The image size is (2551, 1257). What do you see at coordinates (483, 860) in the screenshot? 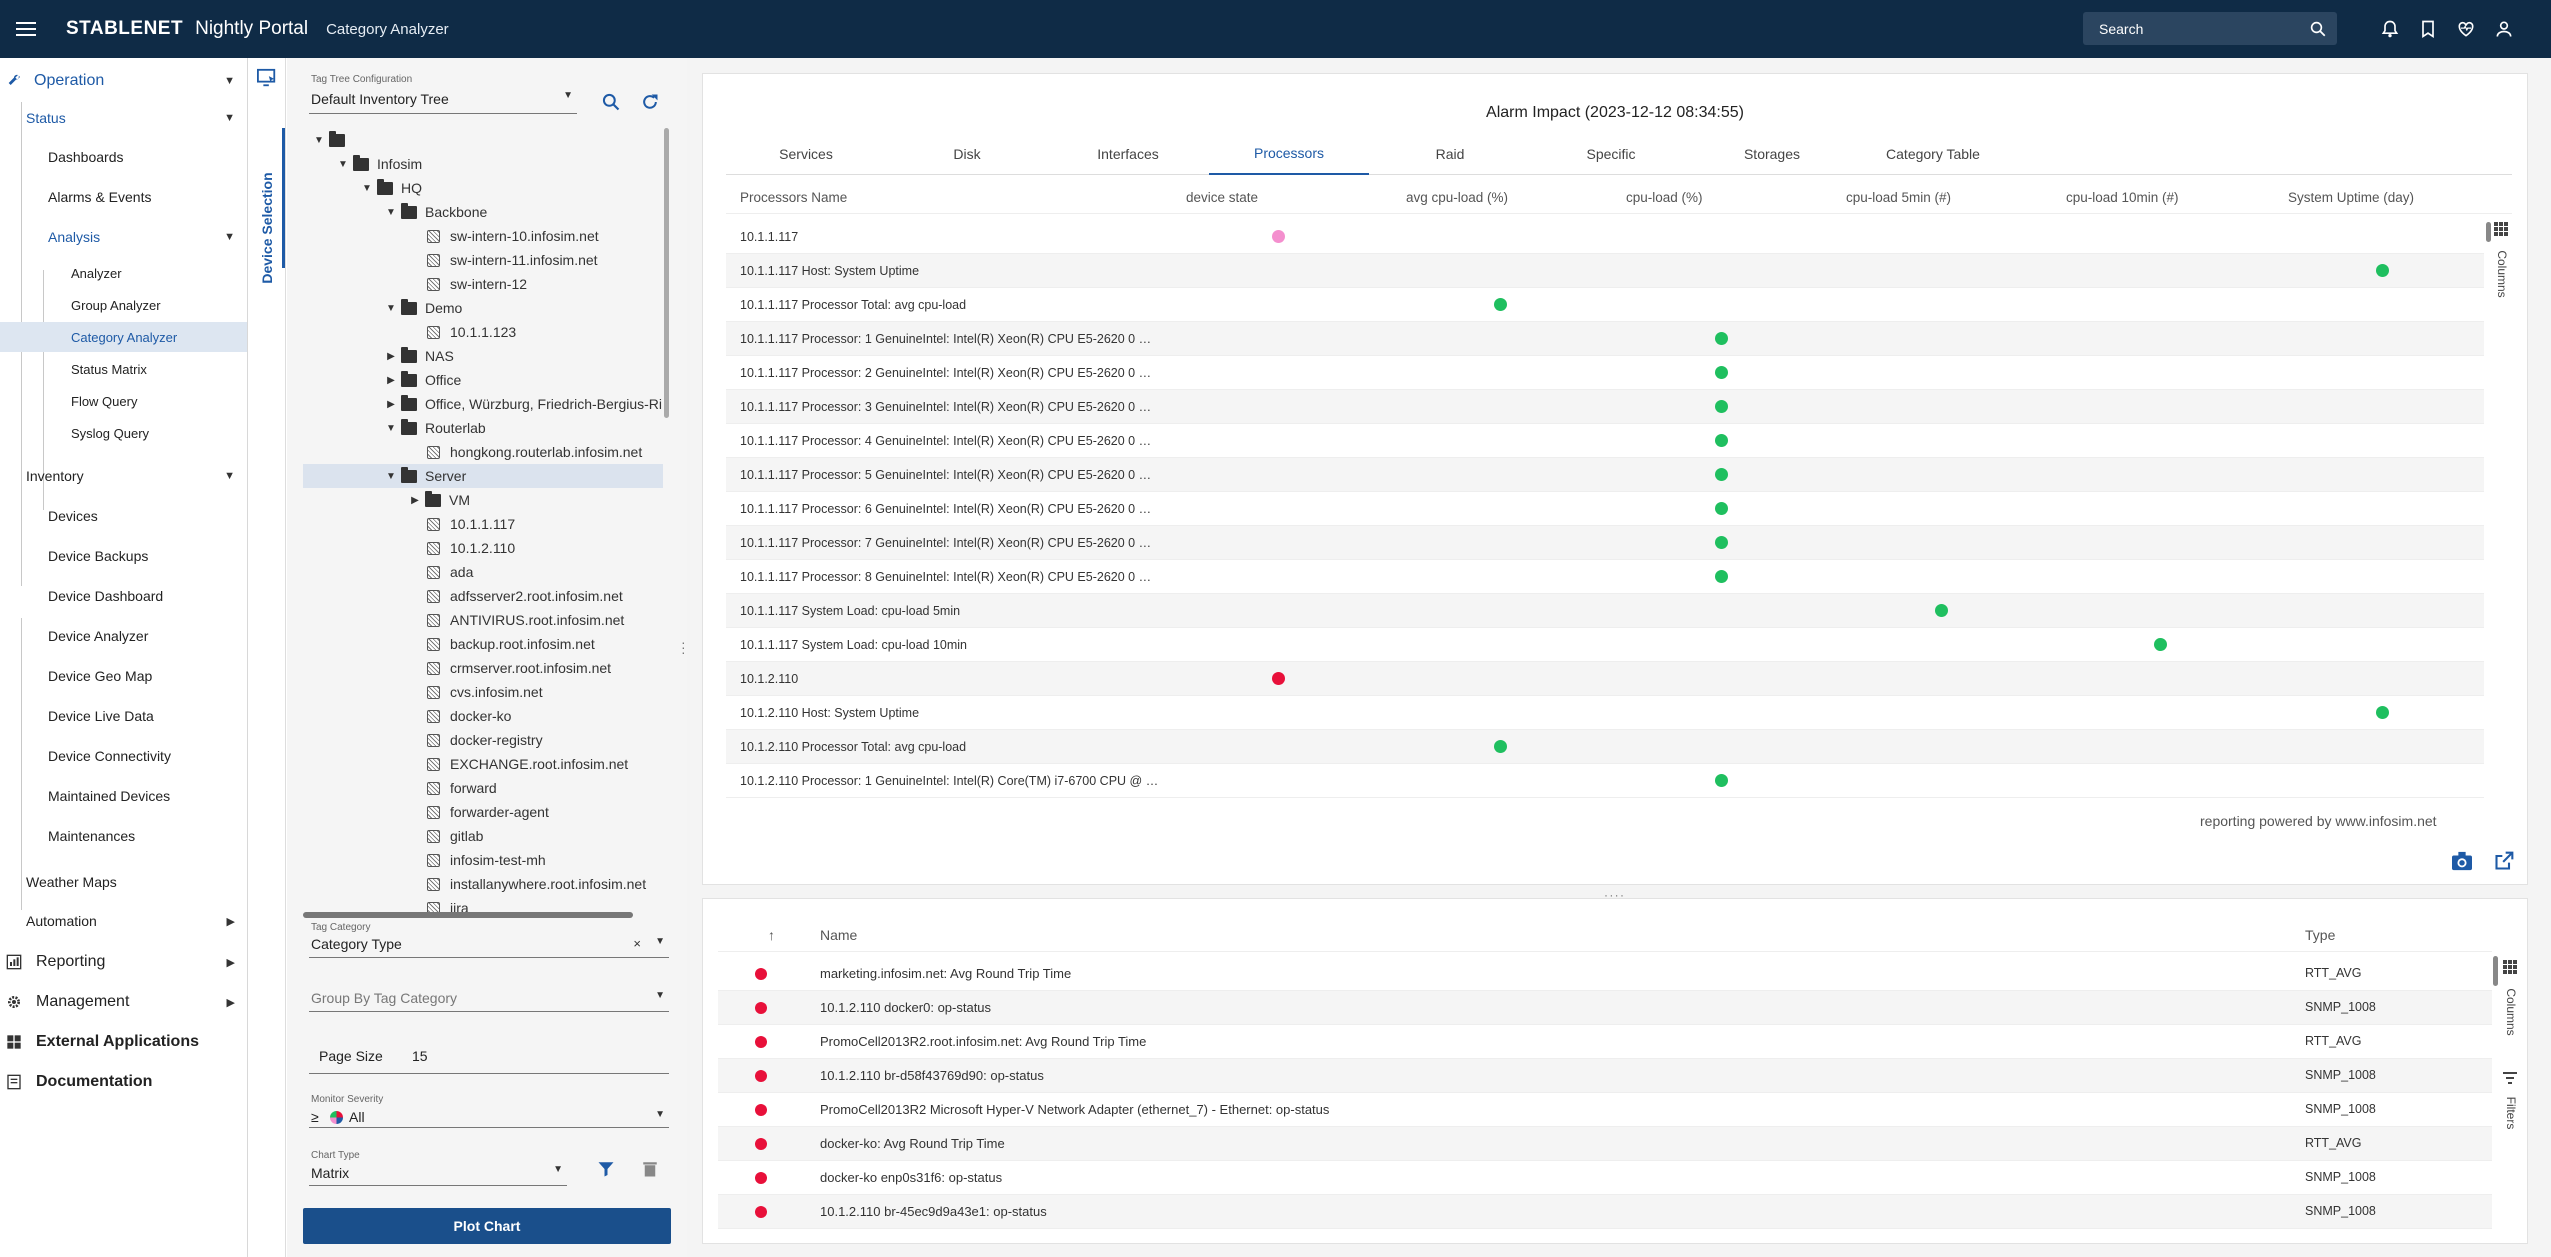
I see `tree-device: infosim-test-mh` at bounding box center [483, 860].